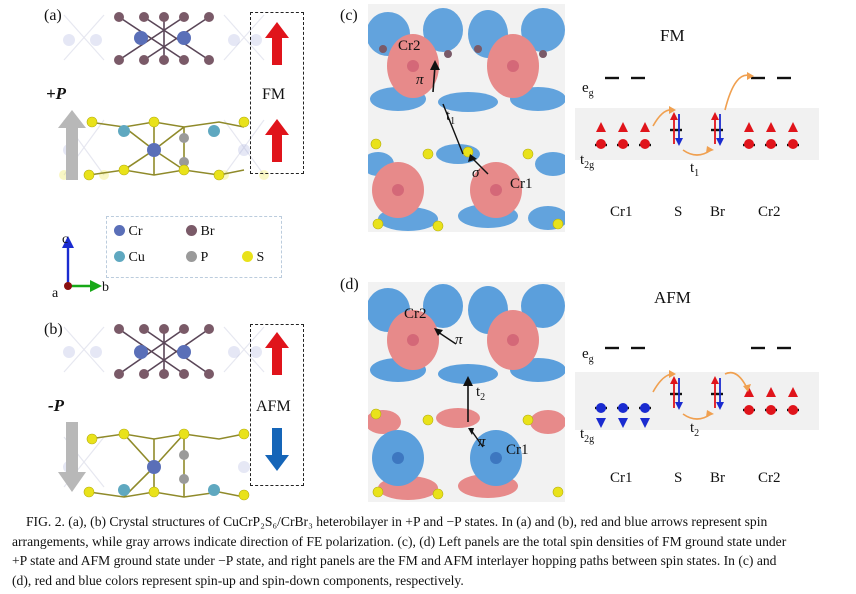 The image size is (856, 594). I want to click on t2g-label-c: t2g, so click(587, 161).